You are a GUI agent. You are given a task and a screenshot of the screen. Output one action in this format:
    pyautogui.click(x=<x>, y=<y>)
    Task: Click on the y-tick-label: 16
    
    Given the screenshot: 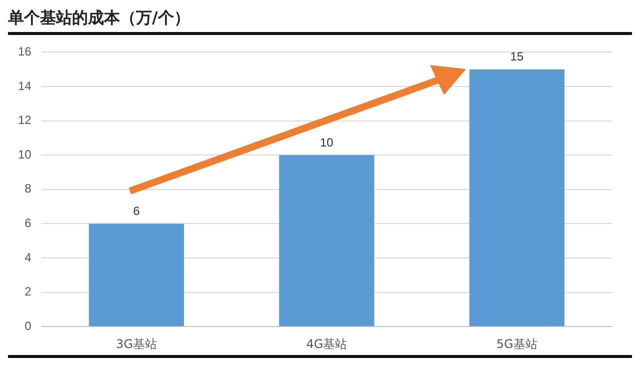 What is the action you would take?
    pyautogui.click(x=25, y=51)
    